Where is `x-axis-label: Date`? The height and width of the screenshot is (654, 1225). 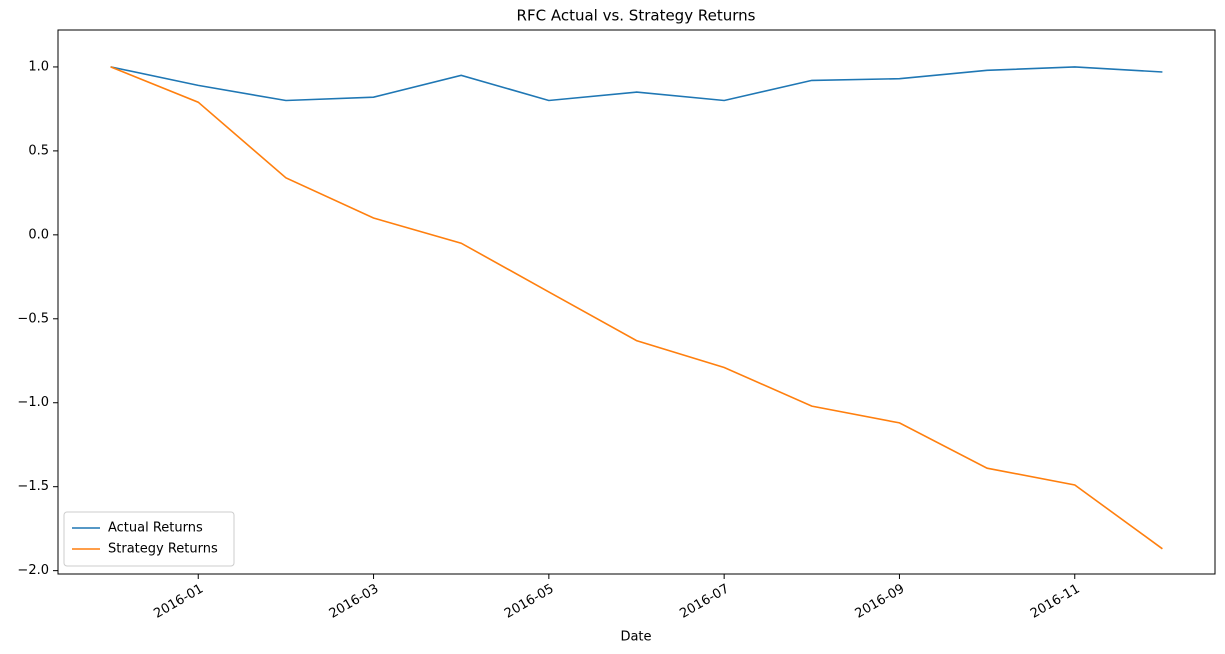
x-axis-label: Date is located at coordinates (635, 637).